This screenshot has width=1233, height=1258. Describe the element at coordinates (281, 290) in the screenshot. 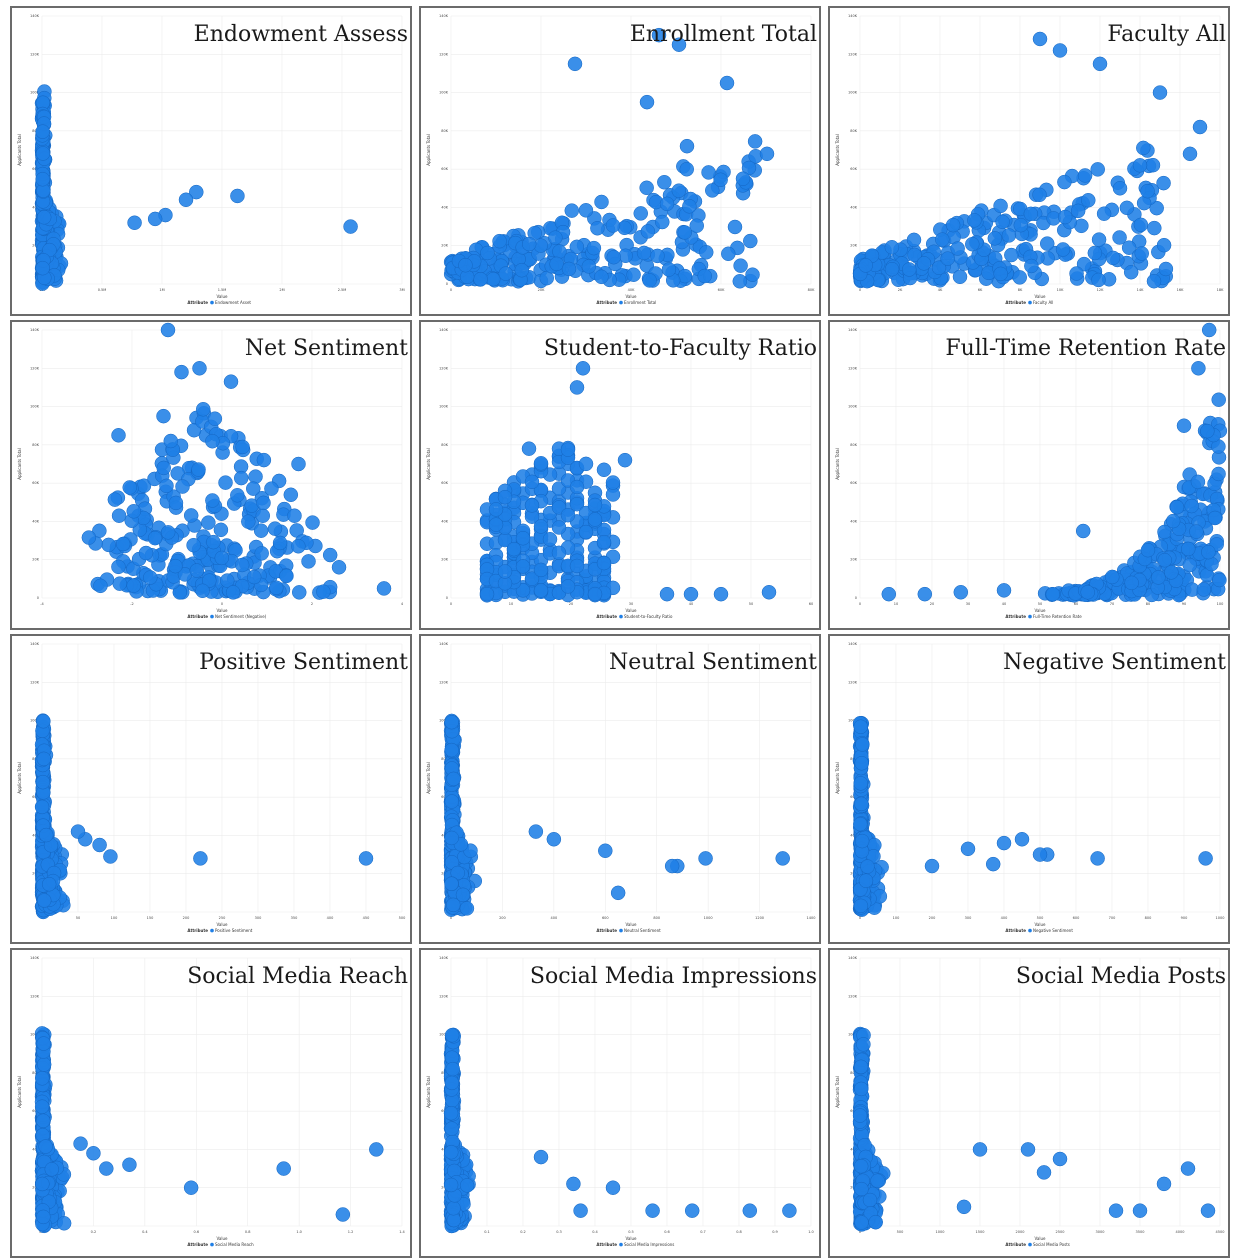

I see `x-tick-label: 2M` at that location.